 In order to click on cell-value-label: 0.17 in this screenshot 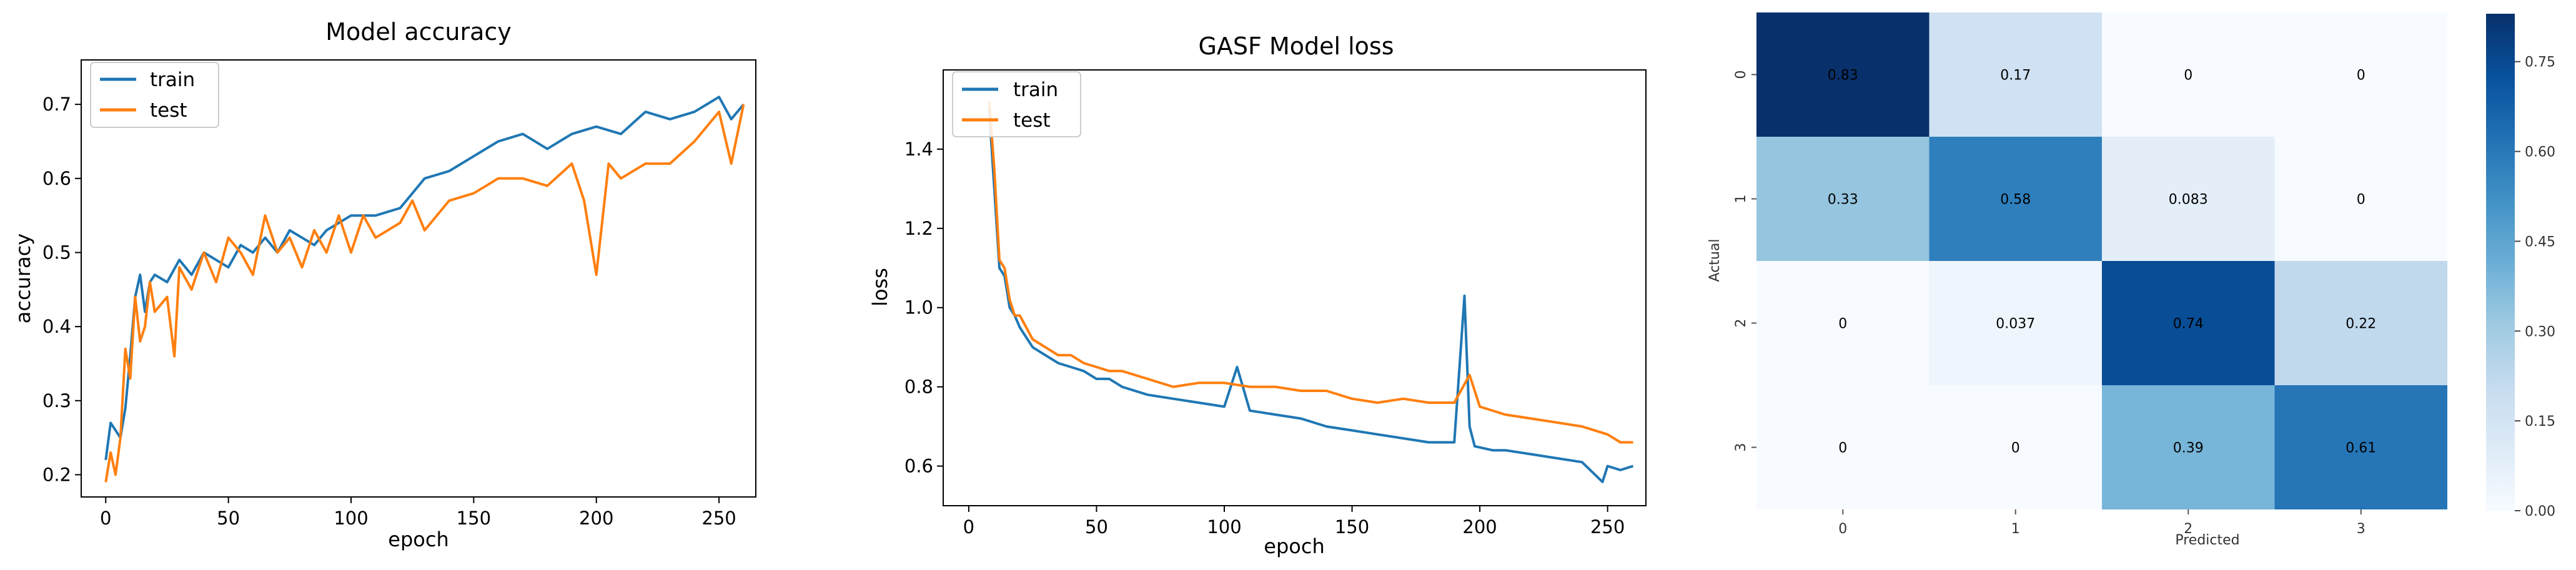, I will do `click(2015, 76)`.